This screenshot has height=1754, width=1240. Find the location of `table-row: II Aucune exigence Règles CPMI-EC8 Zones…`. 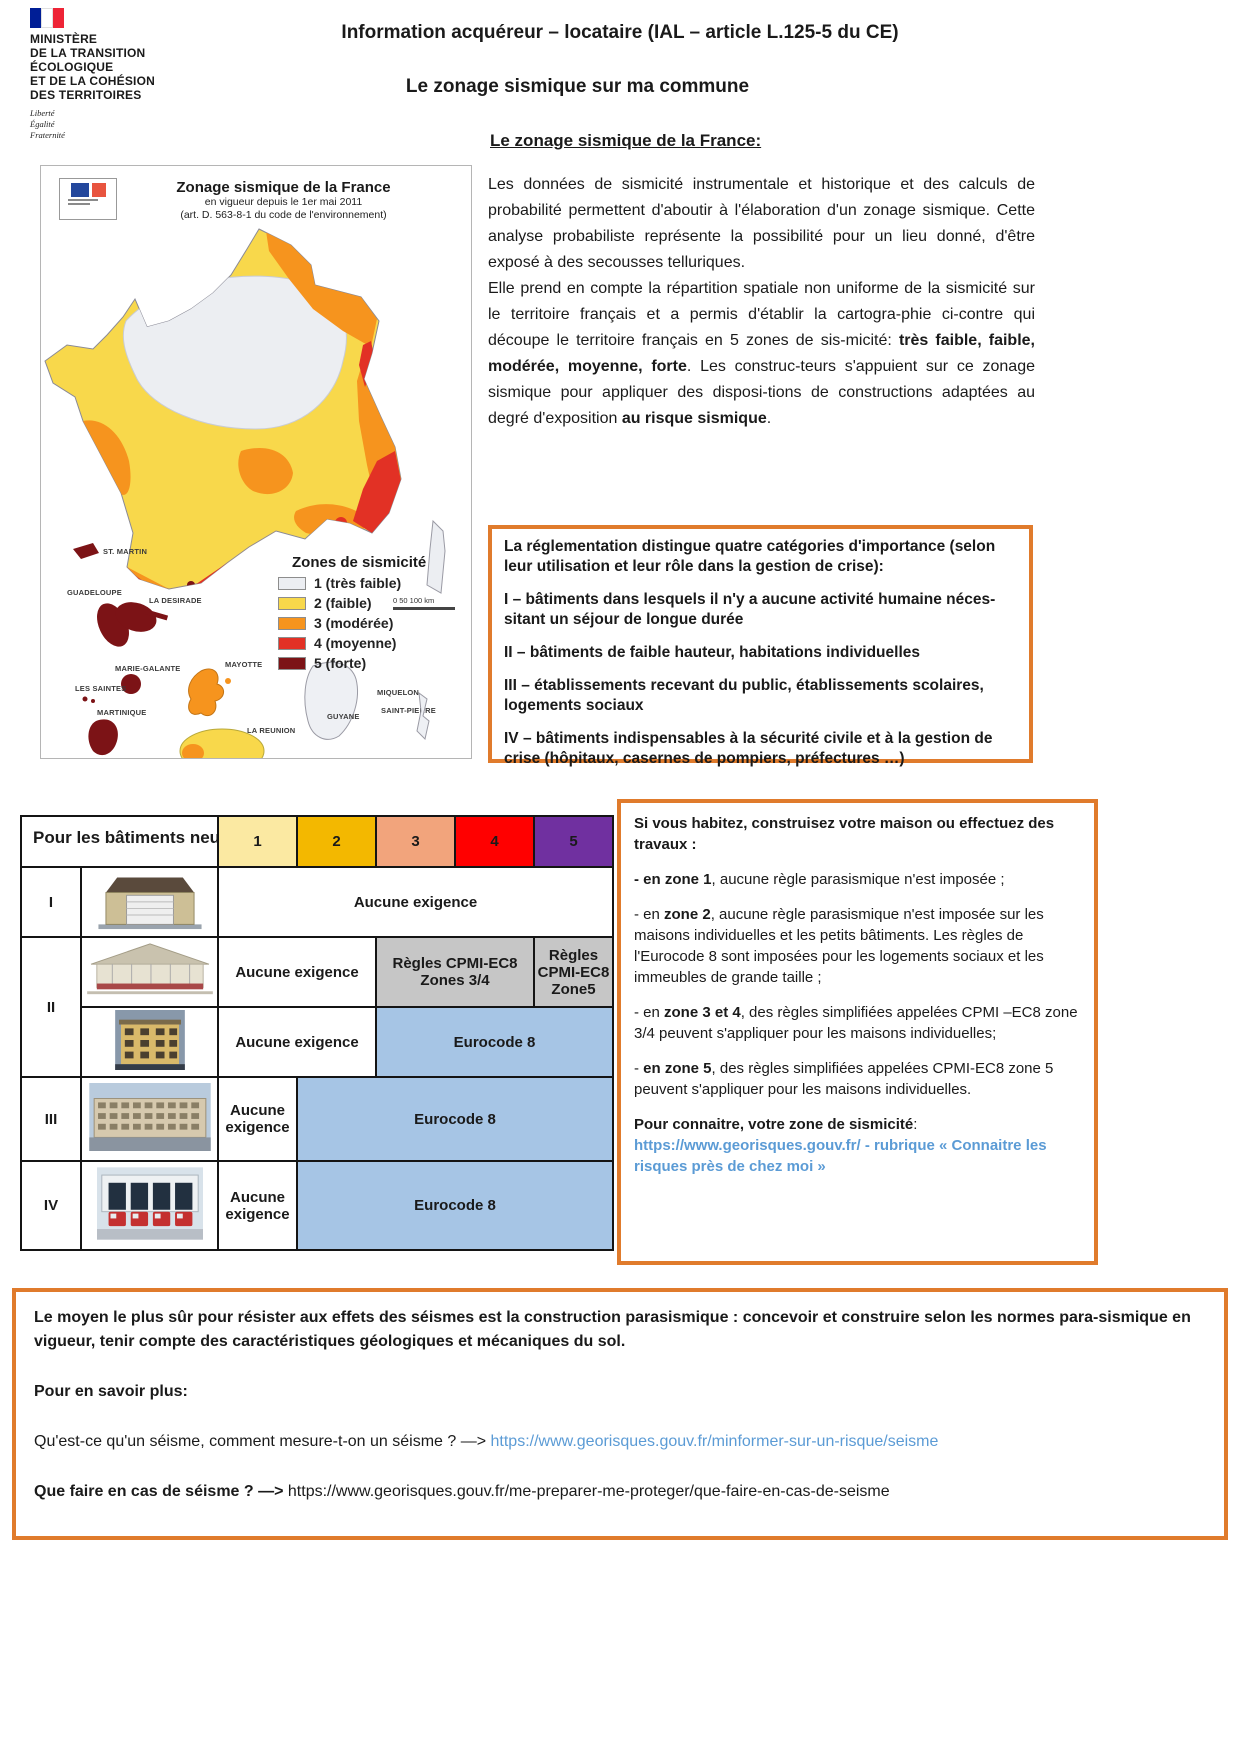

table-row: II Aucune exigence Règles CPMI-EC8 Zones… is located at coordinates (317, 1007).